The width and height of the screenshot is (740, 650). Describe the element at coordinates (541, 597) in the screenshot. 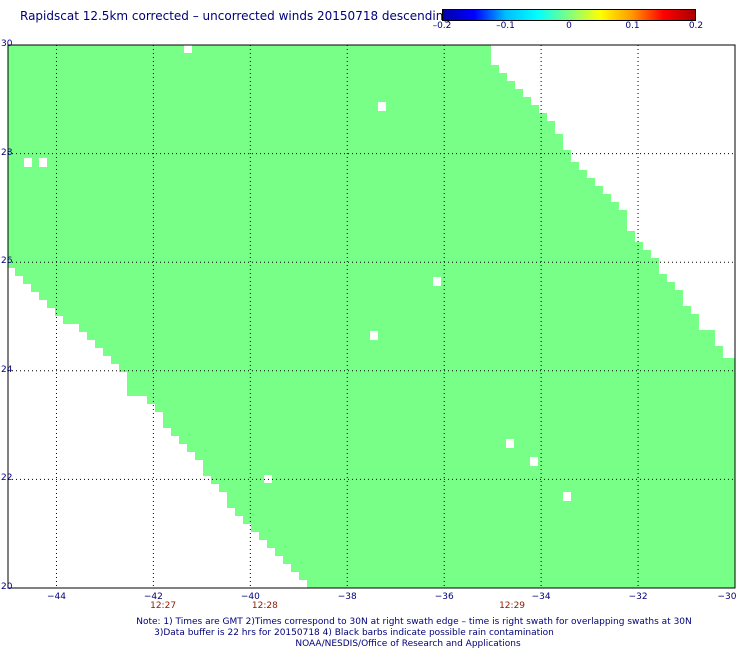

I see `longitude-label: −34` at that location.